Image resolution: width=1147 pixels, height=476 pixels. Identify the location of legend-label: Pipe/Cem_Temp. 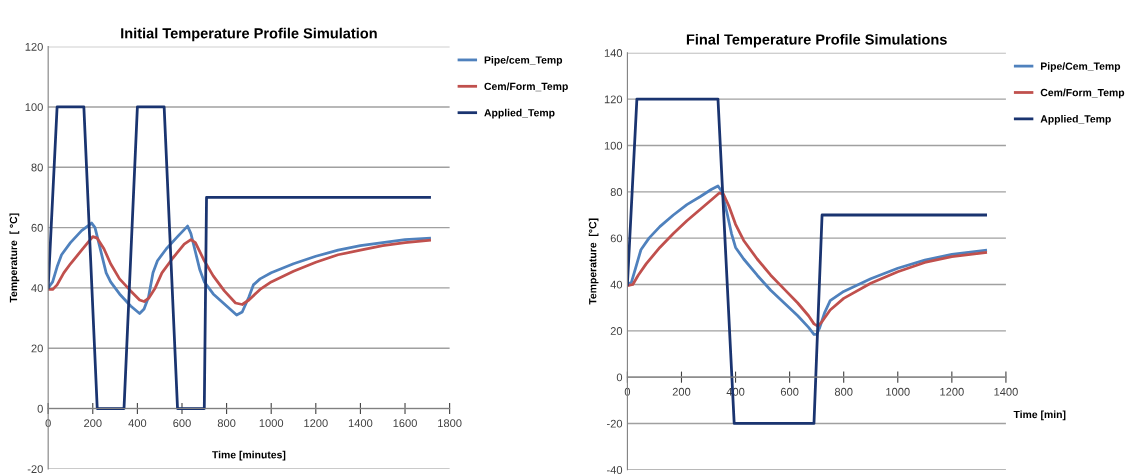
(1080, 67).